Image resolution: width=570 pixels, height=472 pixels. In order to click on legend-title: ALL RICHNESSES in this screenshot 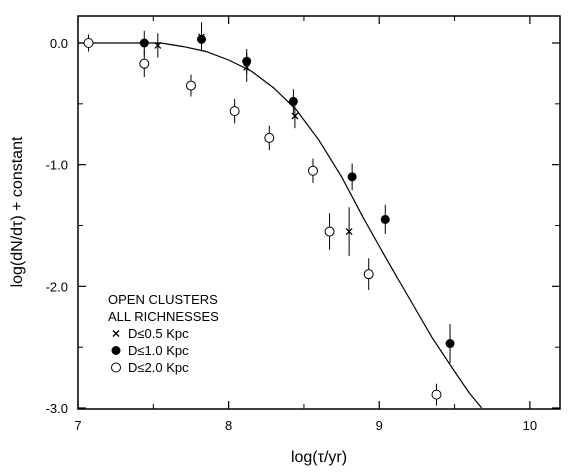, I will do `click(163, 316)`.